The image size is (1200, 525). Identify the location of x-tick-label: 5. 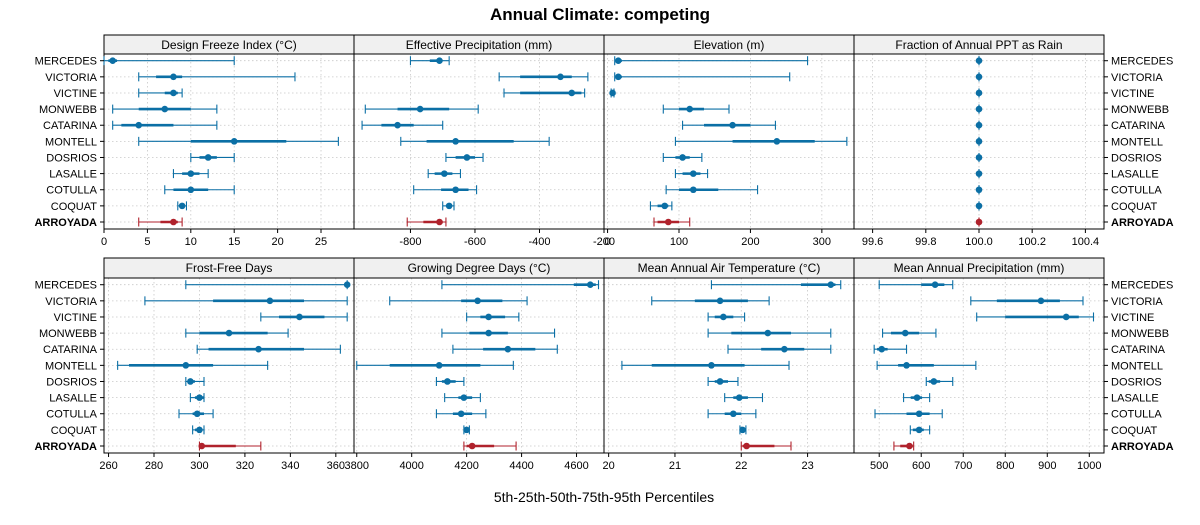
(147, 242).